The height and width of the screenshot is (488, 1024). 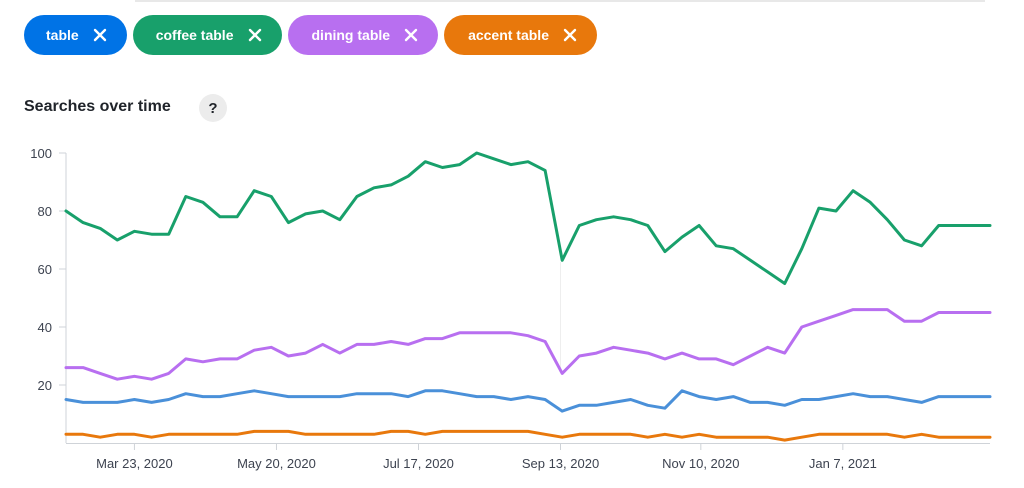 I want to click on section-title: Searches over time, so click(x=97, y=106).